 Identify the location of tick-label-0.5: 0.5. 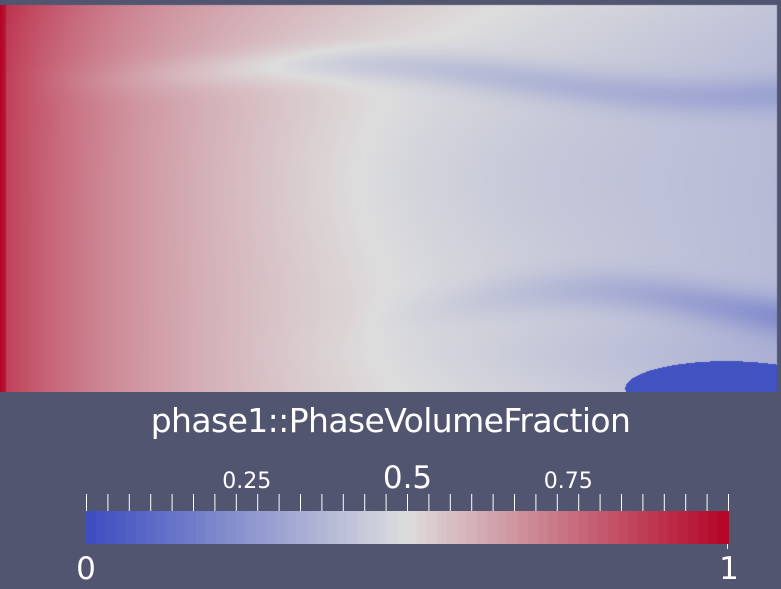
(407, 478).